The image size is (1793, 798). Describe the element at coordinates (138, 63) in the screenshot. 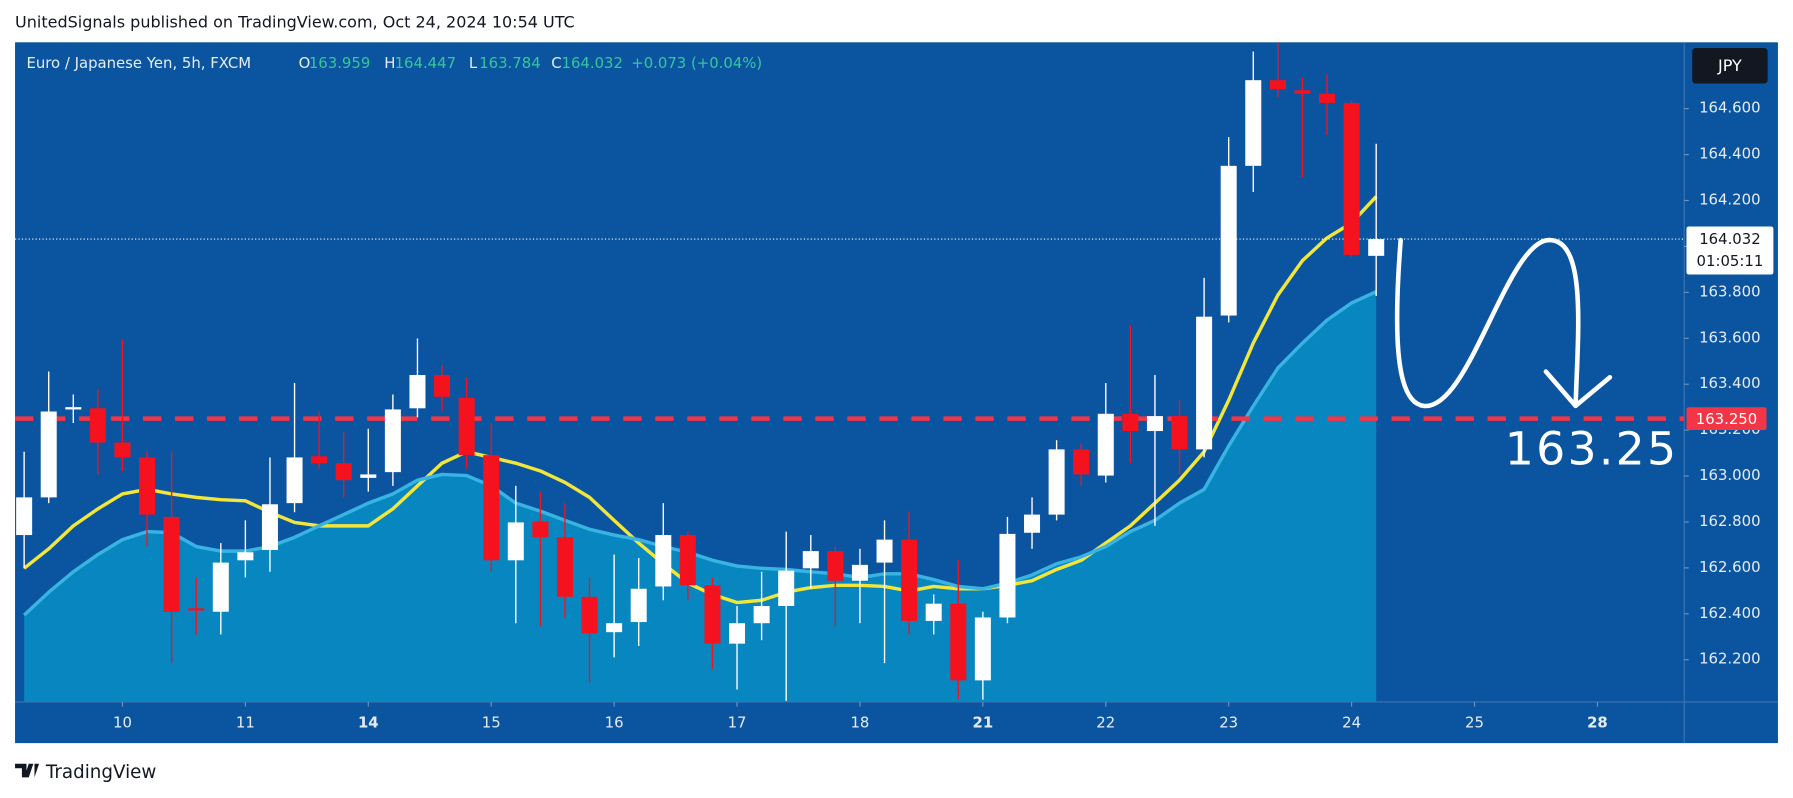

I see `legend-symbol: Euro / Japanese Yen, 5h, FXCM` at that location.